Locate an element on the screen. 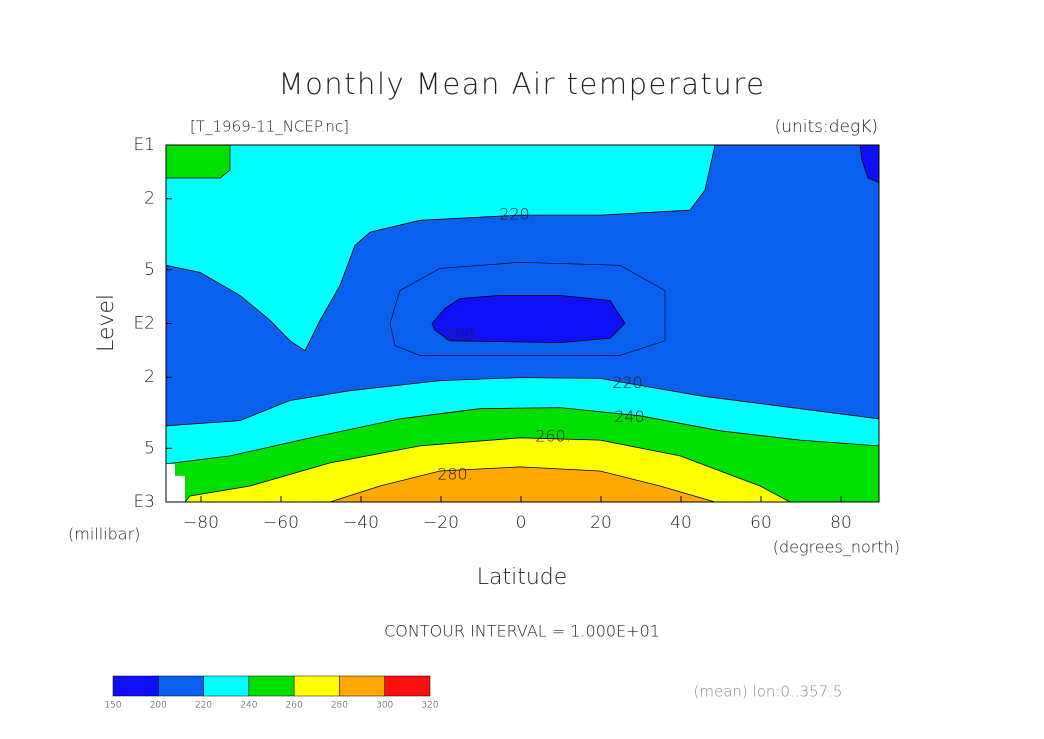  file-label: [T_1969-11_NCEP.nc] is located at coordinates (269, 127).